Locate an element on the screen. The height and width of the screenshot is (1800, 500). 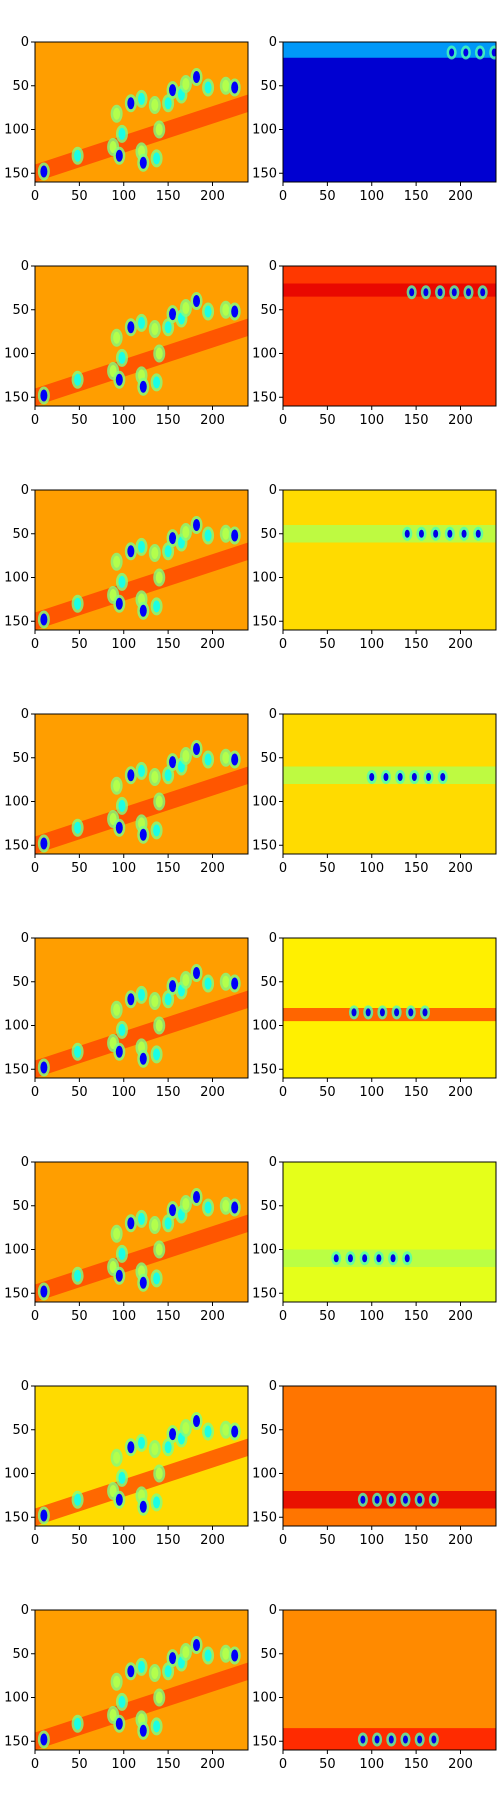
heatmap-panel-r4-c0: 0 50 100 150 200 0 50 100 150 is located at coordinates (126, 1015).